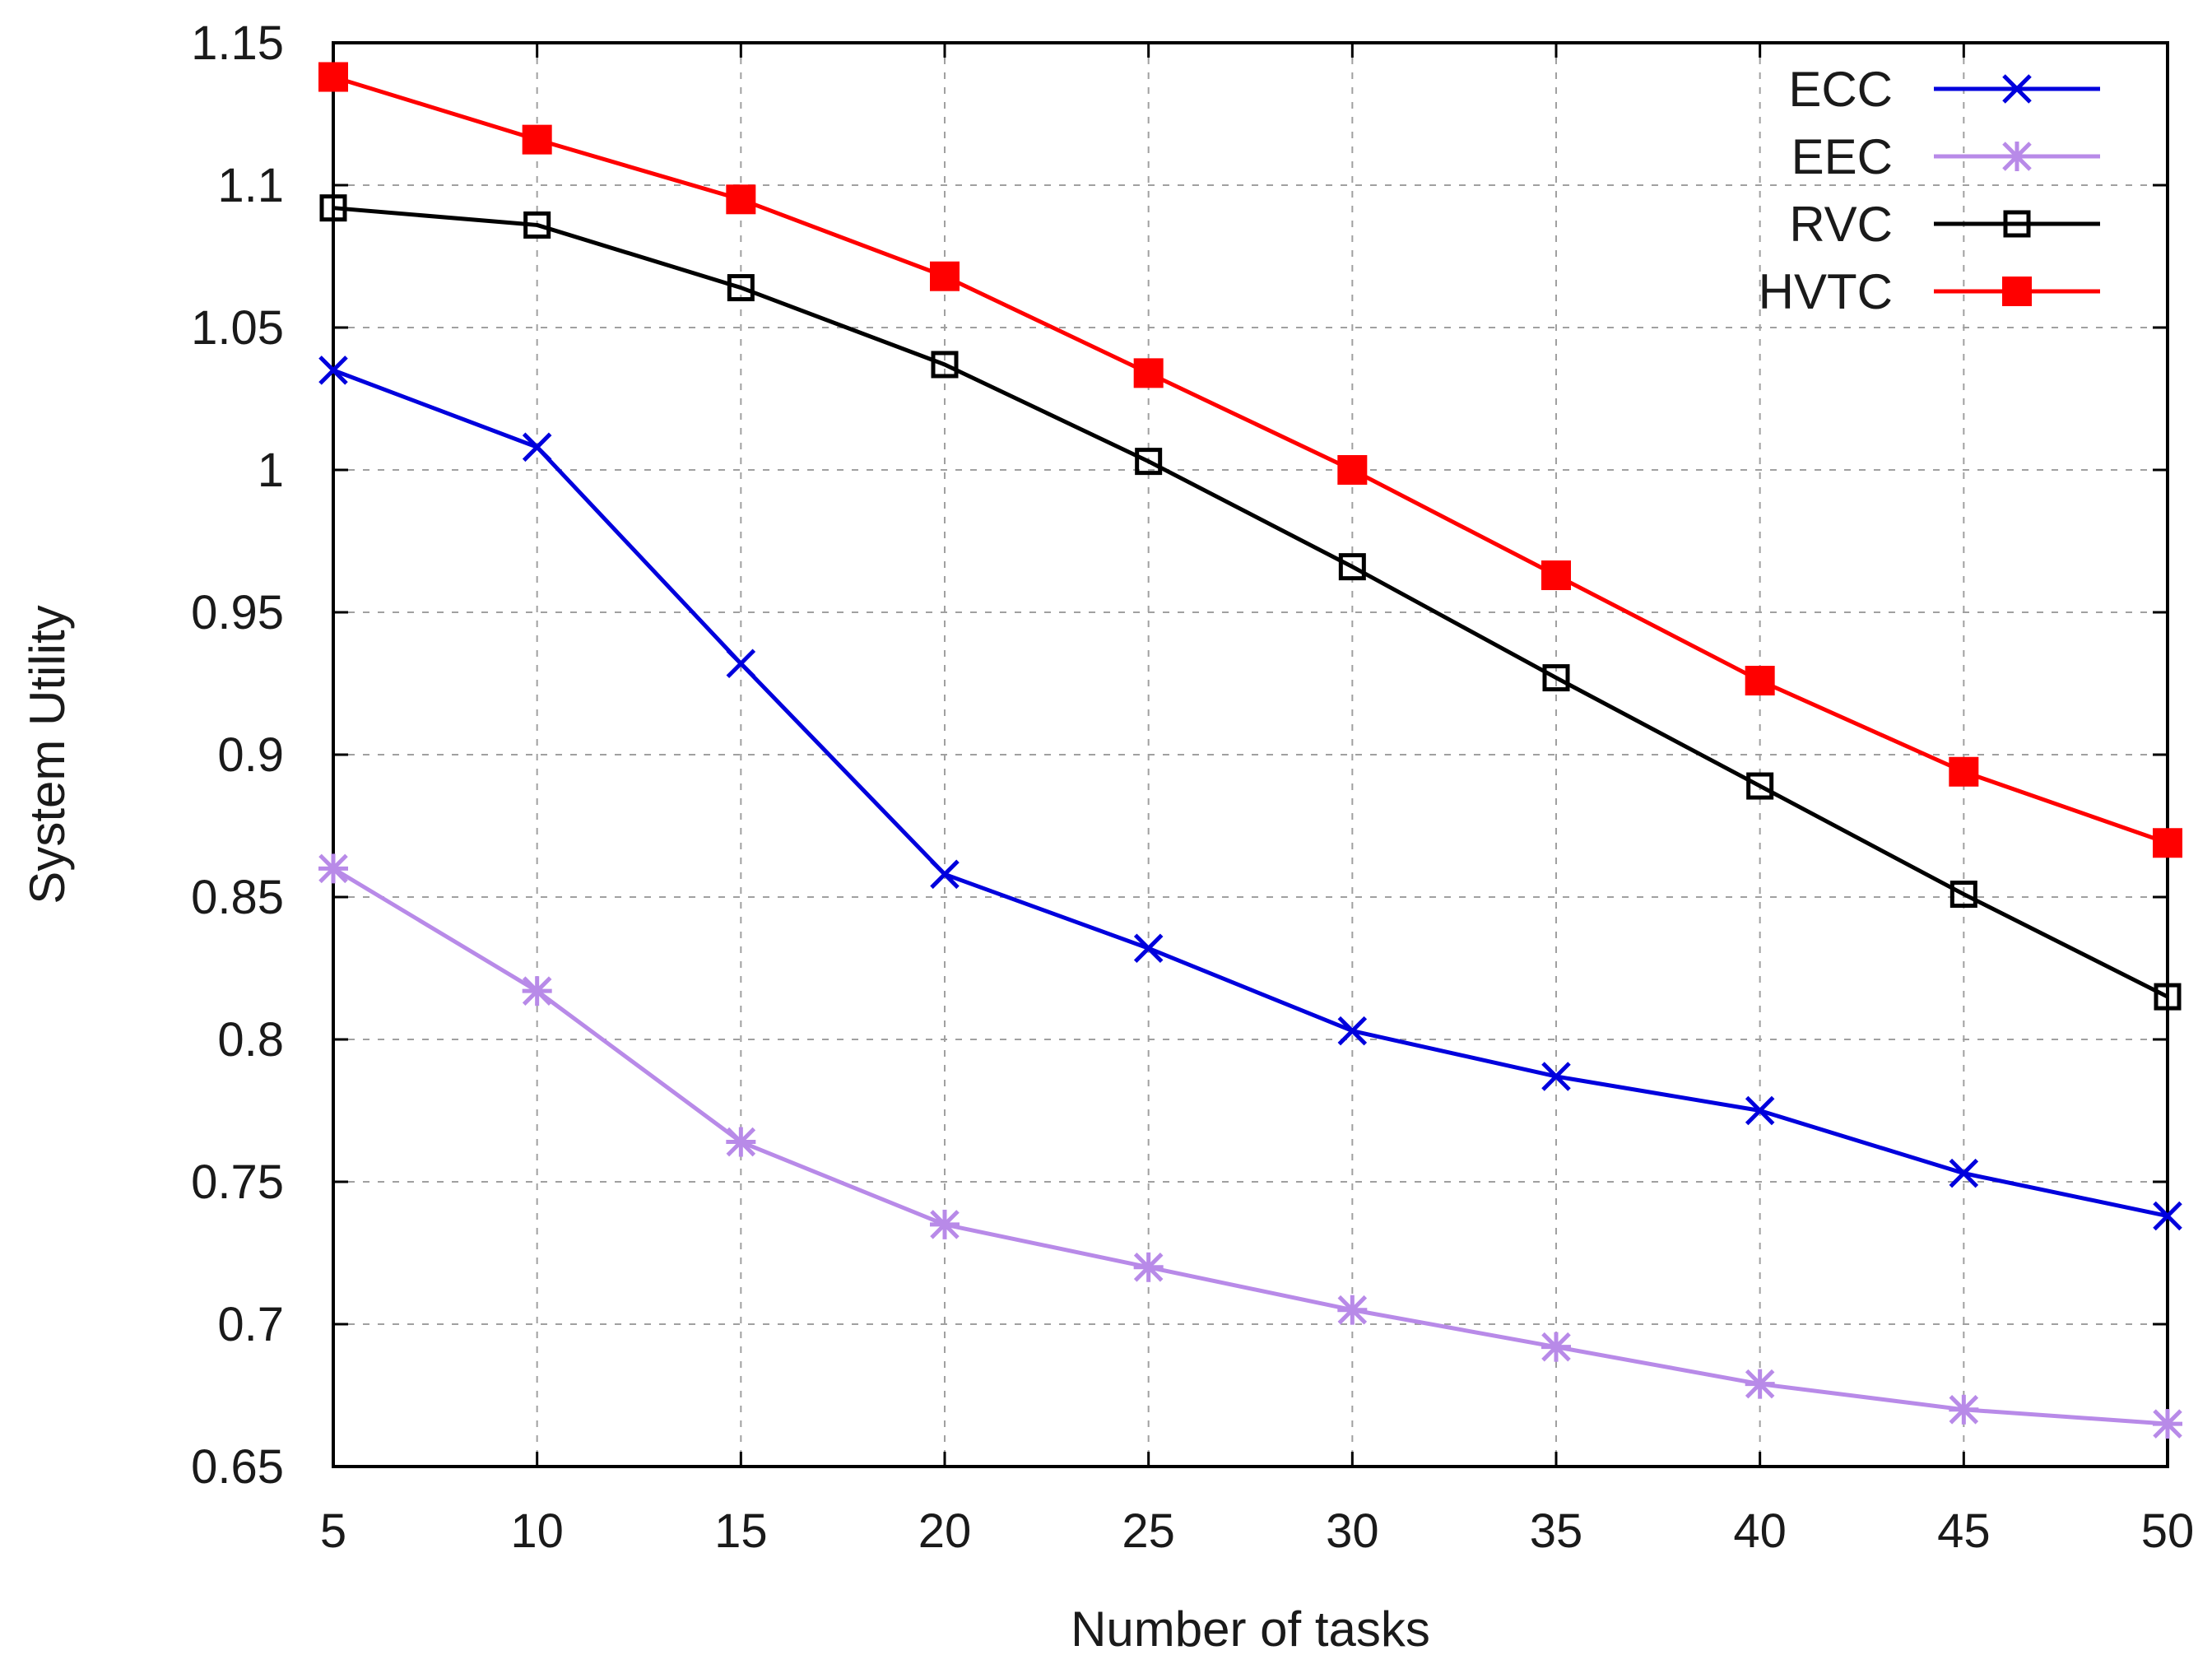  Describe the element at coordinates (1840, 90) in the screenshot. I see `legend-label-ecc: ECC` at that location.